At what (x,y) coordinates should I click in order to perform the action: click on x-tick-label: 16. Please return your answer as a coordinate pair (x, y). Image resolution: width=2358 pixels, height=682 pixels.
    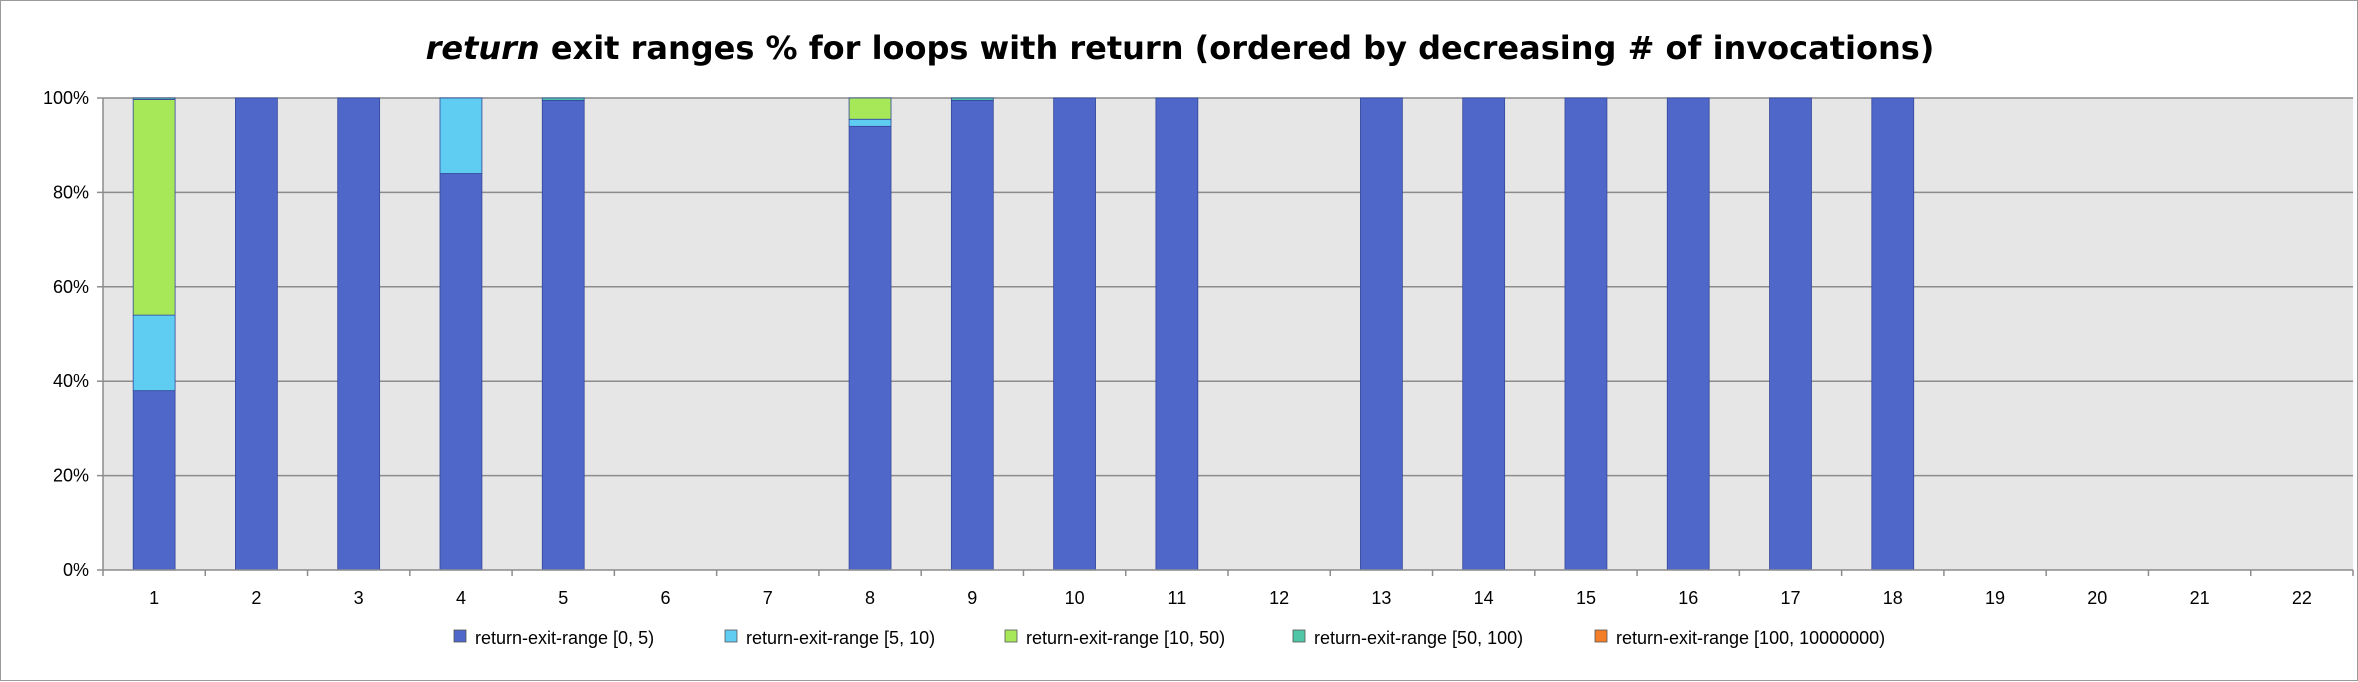
    Looking at the image, I should click on (1688, 598).